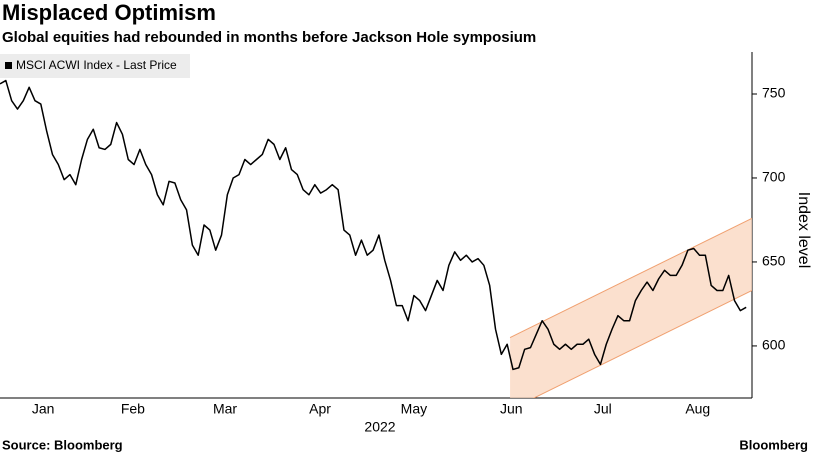 The image size is (814, 459). What do you see at coordinates (774, 93) in the screenshot?
I see `y-tick-label: 750` at bounding box center [774, 93].